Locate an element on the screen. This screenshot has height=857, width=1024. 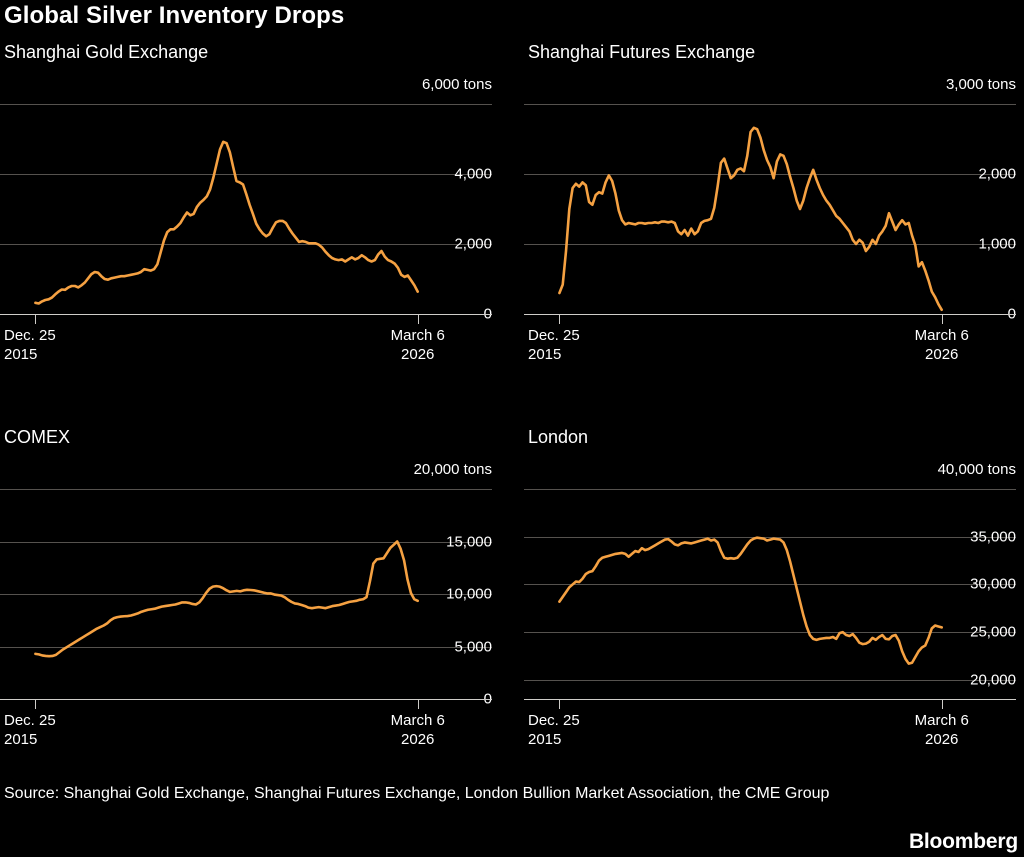
panel-title: Shanghai Futures Exchange is located at coordinates (642, 52).